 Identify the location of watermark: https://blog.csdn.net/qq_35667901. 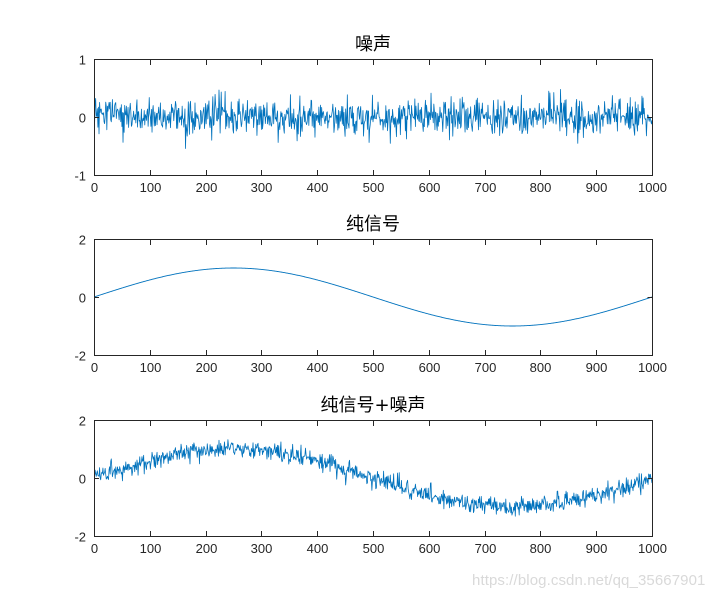
(589, 580).